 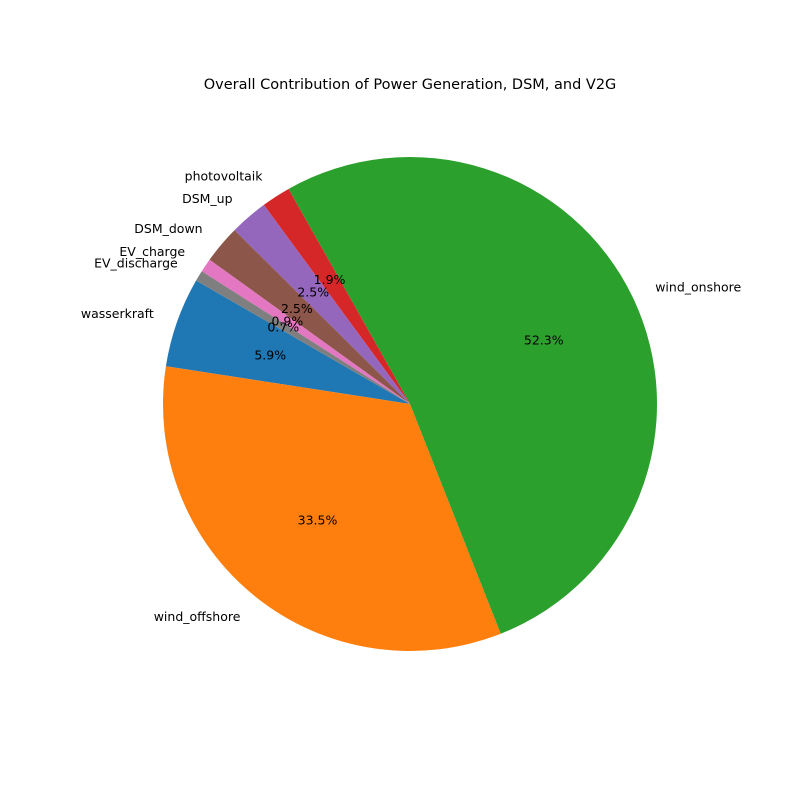 I want to click on pie-slice-dsm-down, so click(x=309, y=317).